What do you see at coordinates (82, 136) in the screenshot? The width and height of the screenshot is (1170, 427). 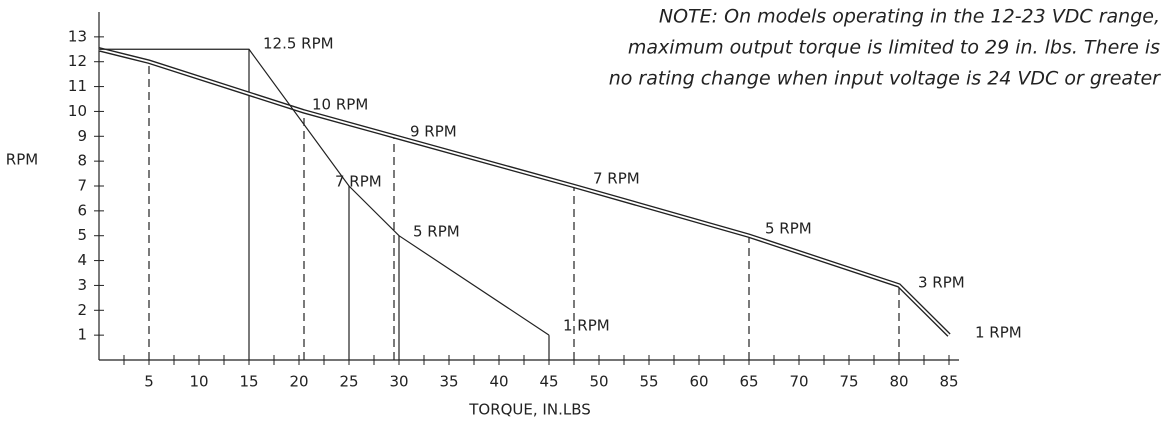 I see `y-tick-label: 9` at bounding box center [82, 136].